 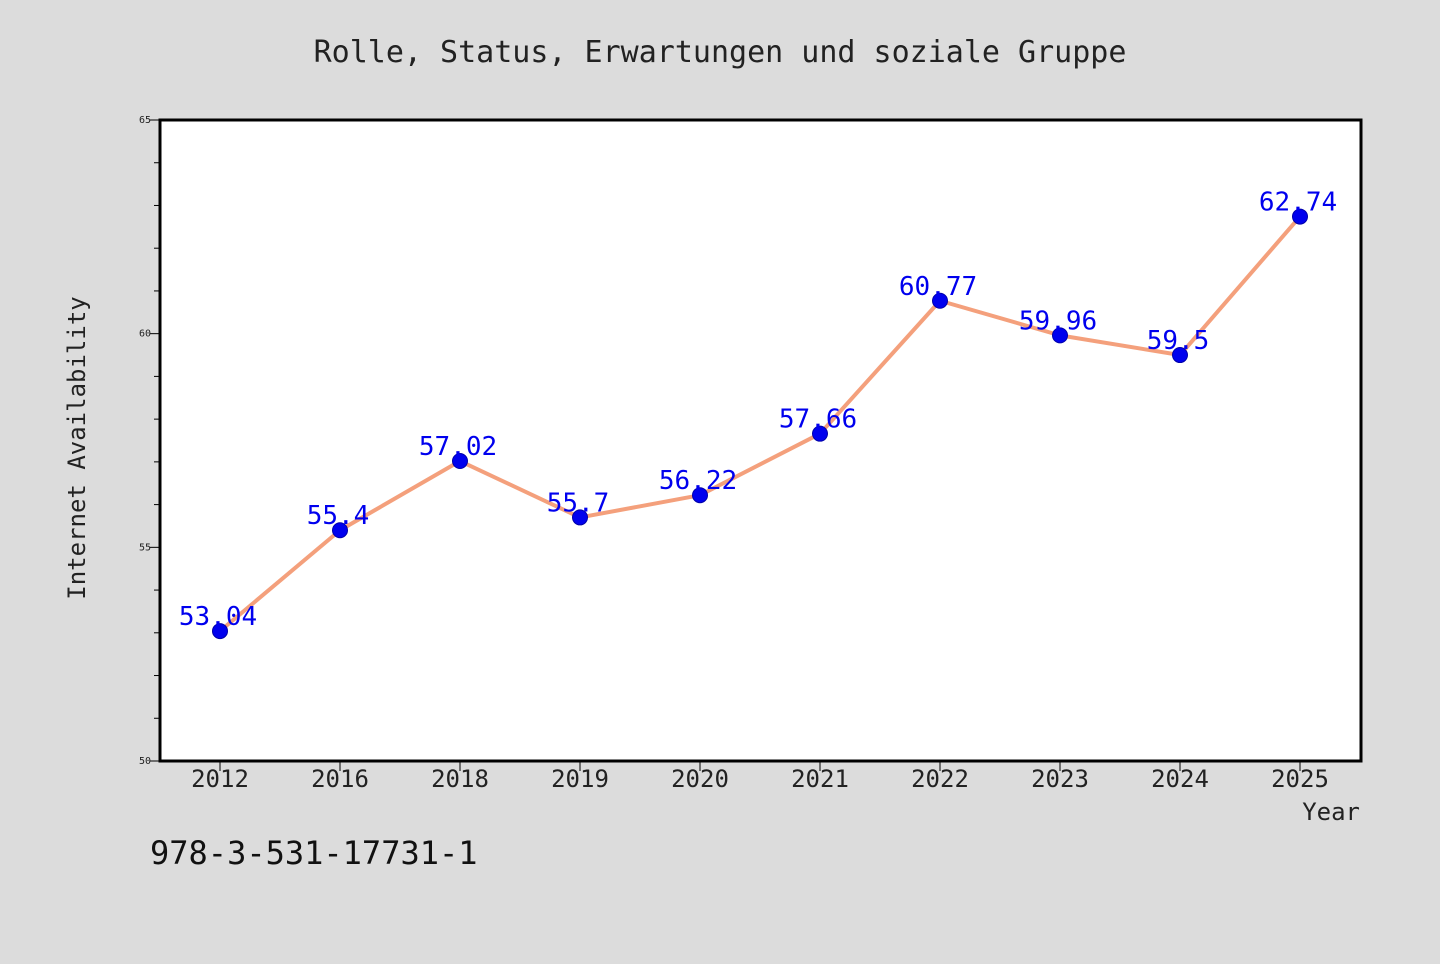 What do you see at coordinates (340, 779) in the screenshot?
I see `x-tick-label: 2016` at bounding box center [340, 779].